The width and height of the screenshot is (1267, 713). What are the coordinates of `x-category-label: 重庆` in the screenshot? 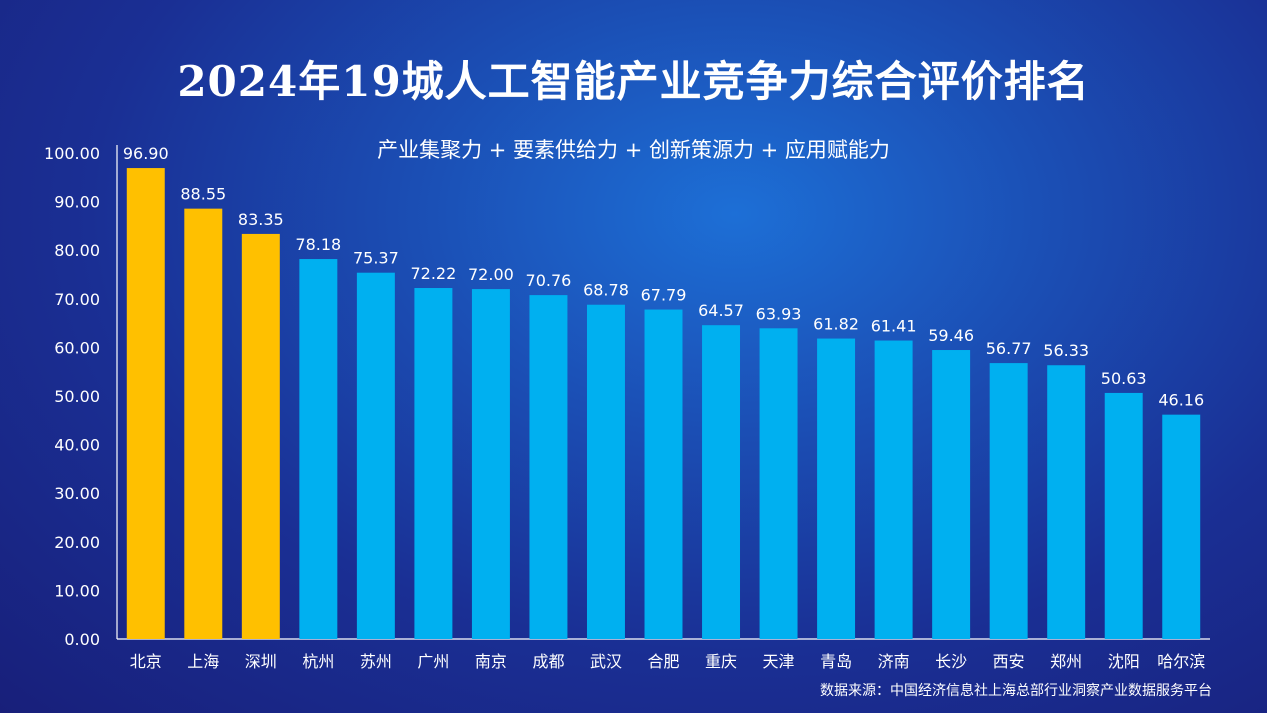 It's located at (721, 661).